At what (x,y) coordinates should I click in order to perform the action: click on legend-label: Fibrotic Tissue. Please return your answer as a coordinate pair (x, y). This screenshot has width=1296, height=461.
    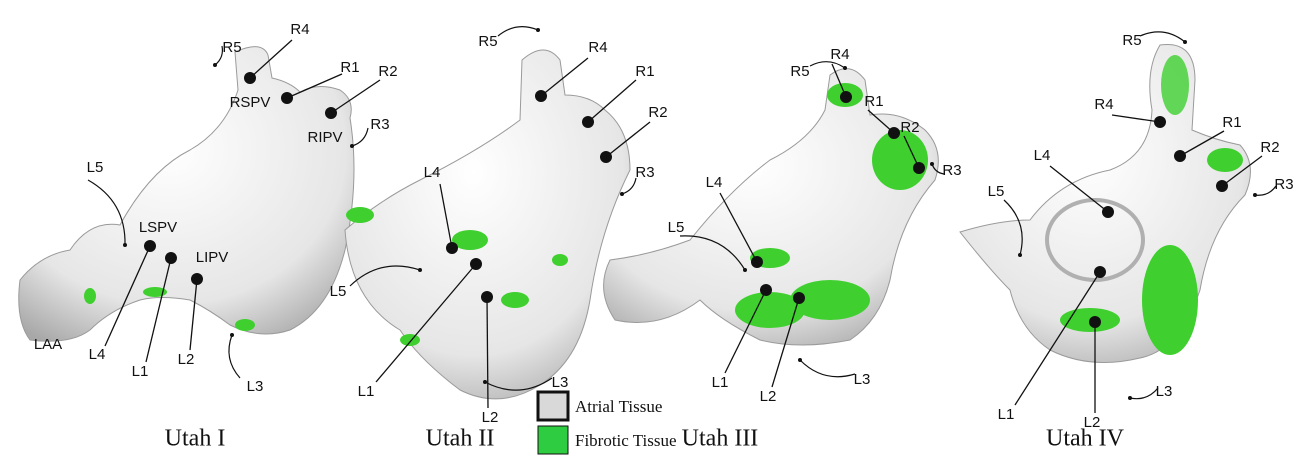
    Looking at the image, I should click on (626, 440).